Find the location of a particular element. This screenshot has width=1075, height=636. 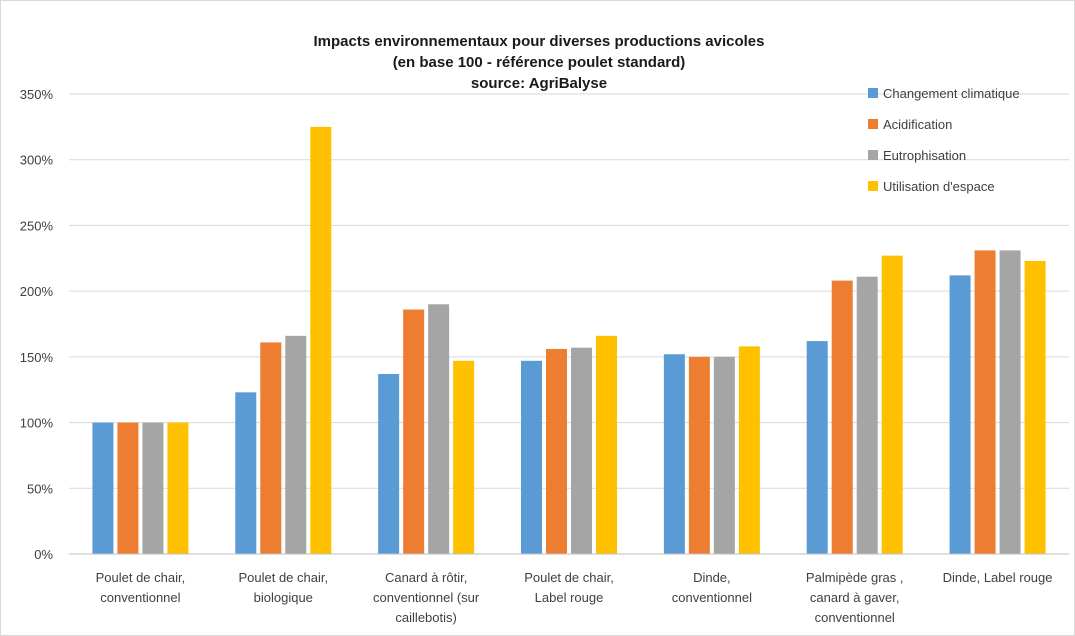

y-axis-ticks: 0% 50% 100% 150% 200% 250% 300% 350% is located at coordinates (37, 324).